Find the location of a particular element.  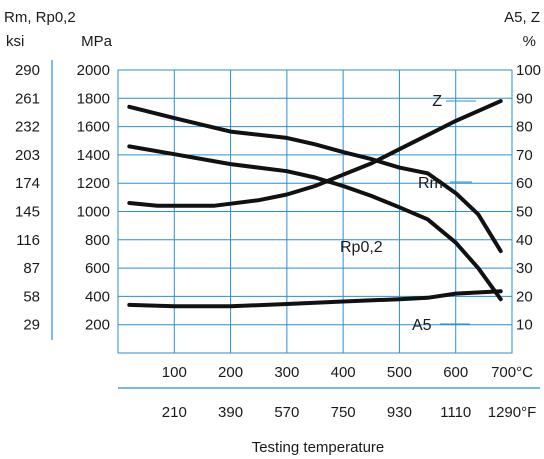

mpa-tick-label: 2000 is located at coordinates (93, 70).